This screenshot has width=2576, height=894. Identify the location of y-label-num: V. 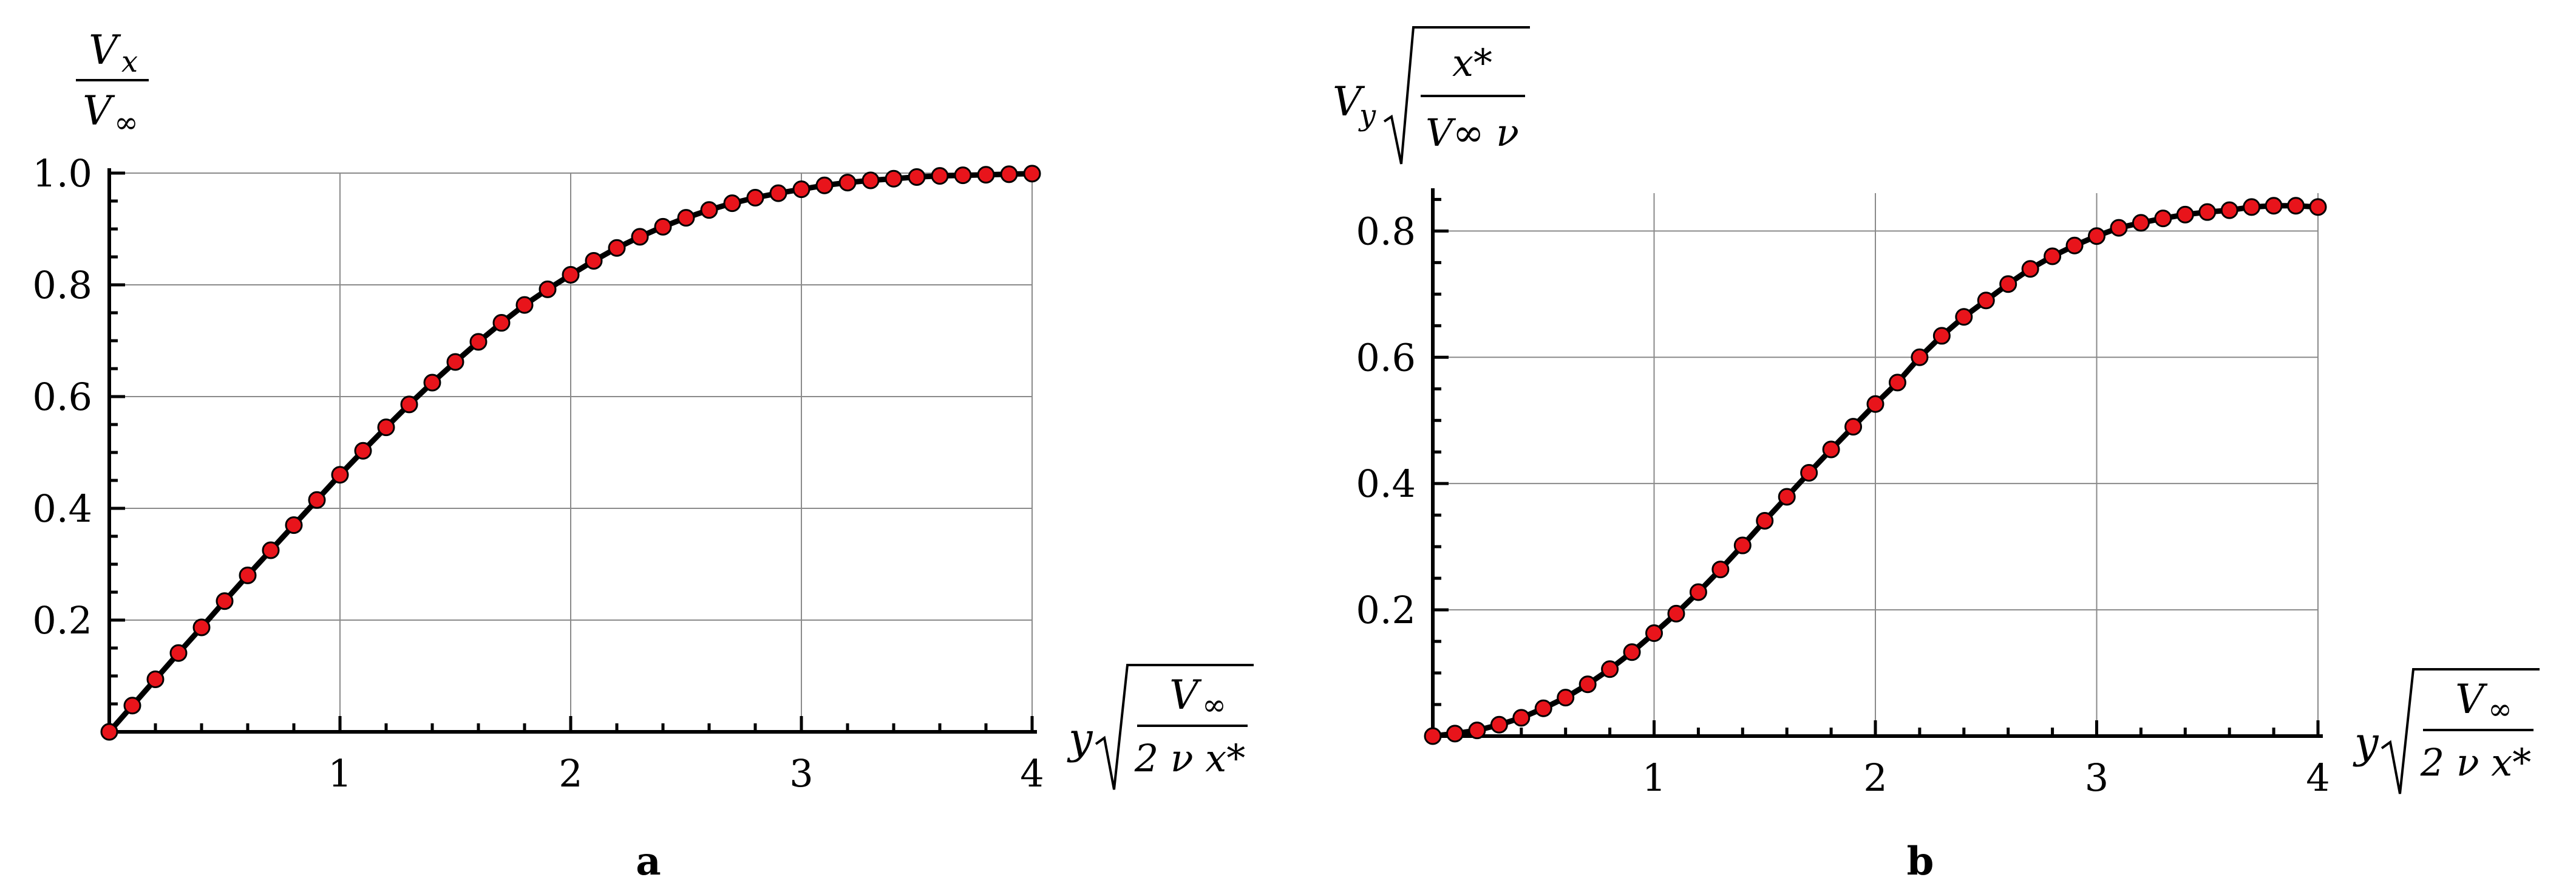
(105, 50).